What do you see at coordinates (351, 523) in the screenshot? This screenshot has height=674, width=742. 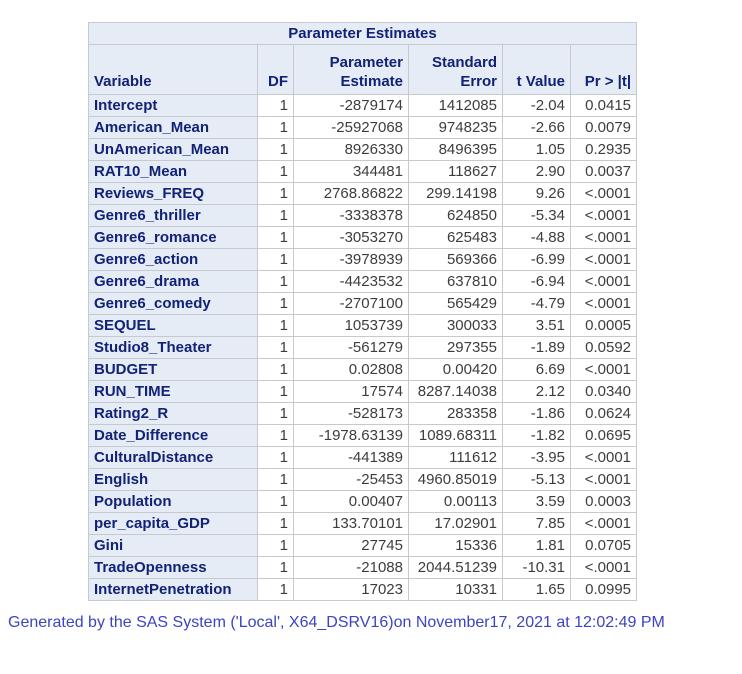 I see `estimate-cell: 133.70101` at bounding box center [351, 523].